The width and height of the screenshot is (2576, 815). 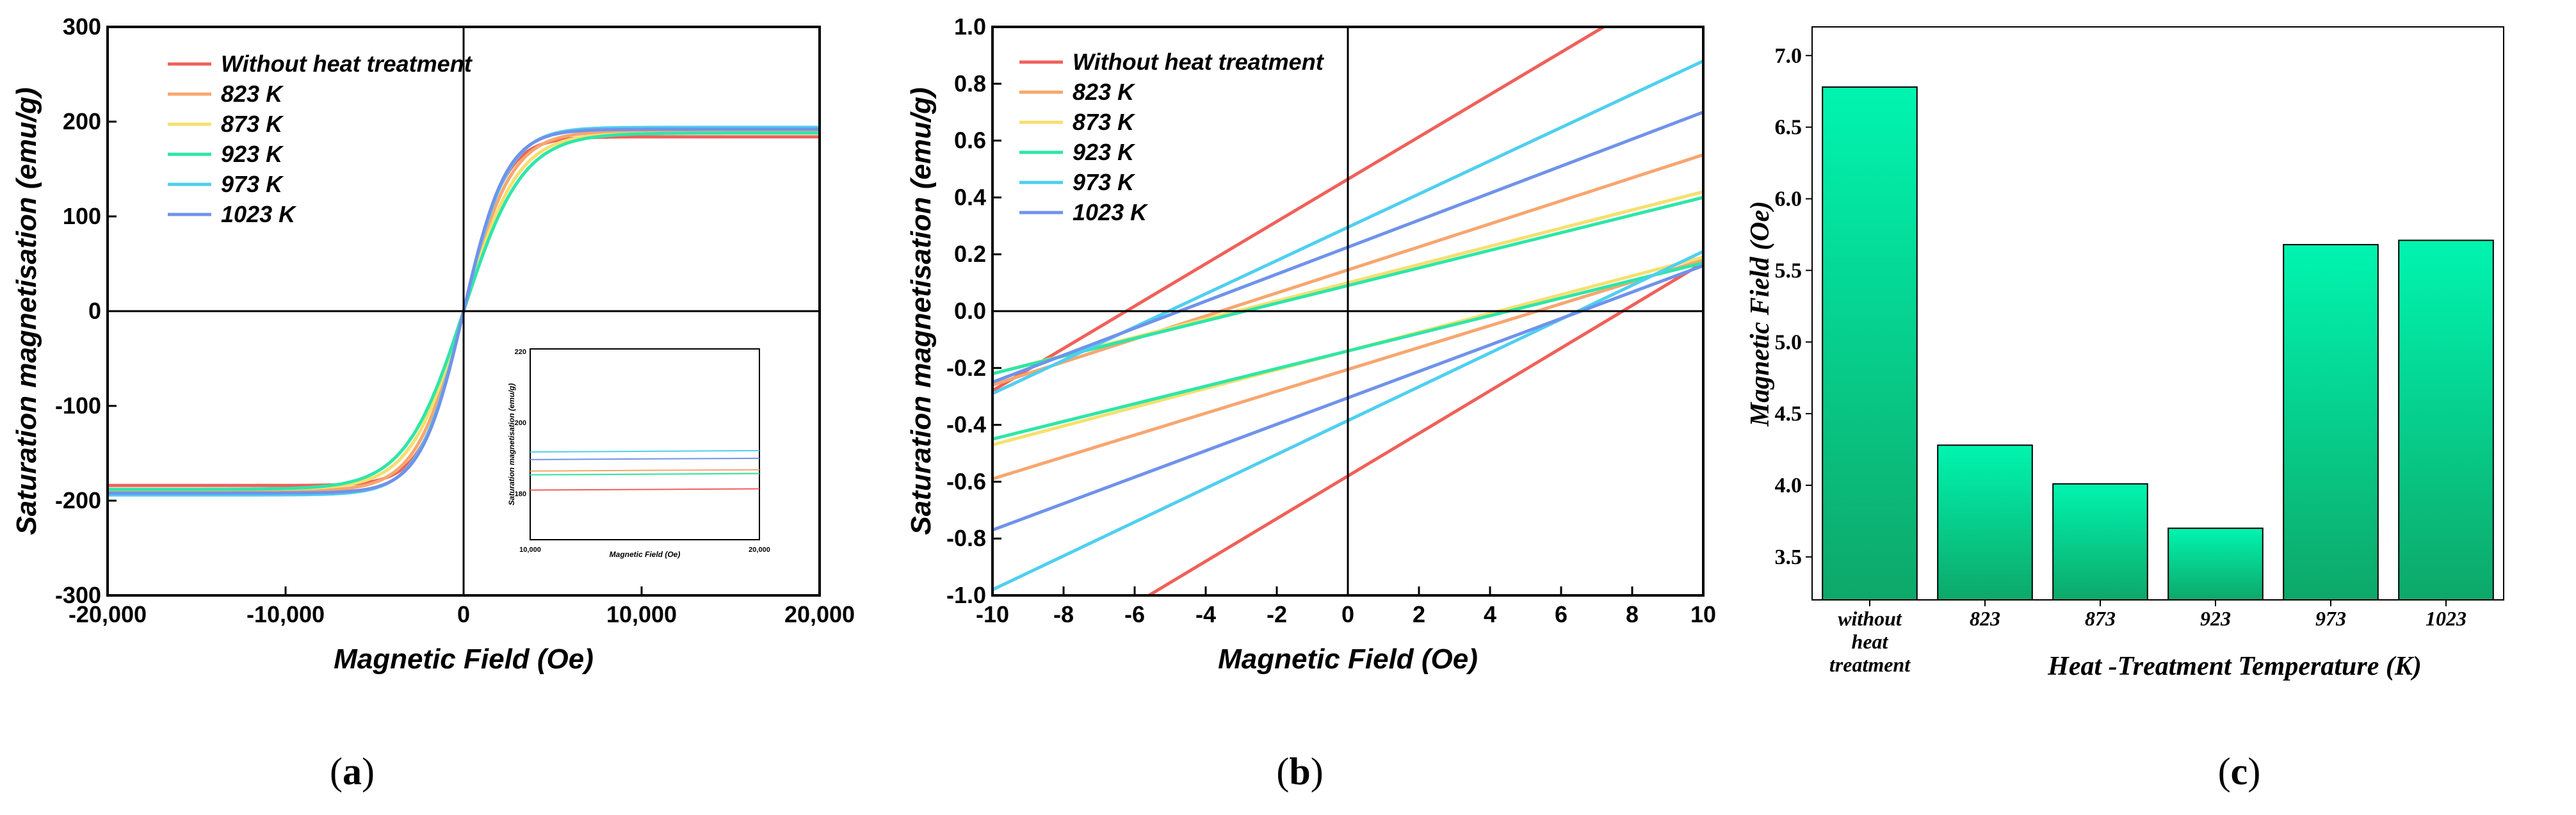 I want to click on chart-a-legend-label: 823 K, so click(x=252, y=94).